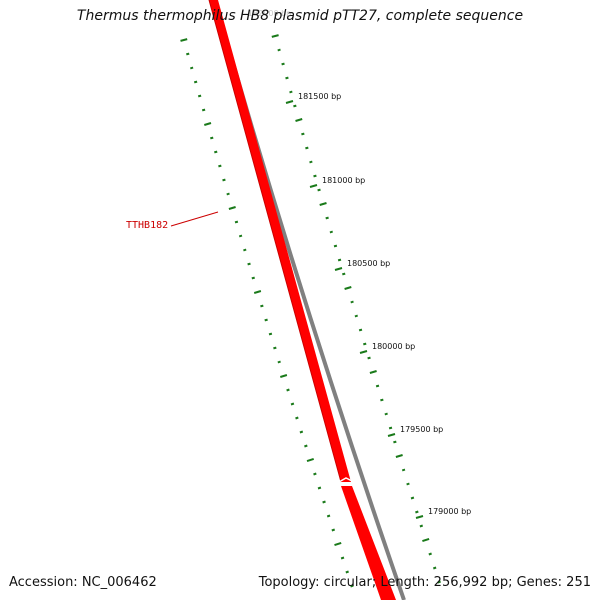 The image size is (600, 600). What do you see at coordinates (269, 13) in the screenshot?
I see `scale-tick-label: 182000 bp` at bounding box center [269, 13].